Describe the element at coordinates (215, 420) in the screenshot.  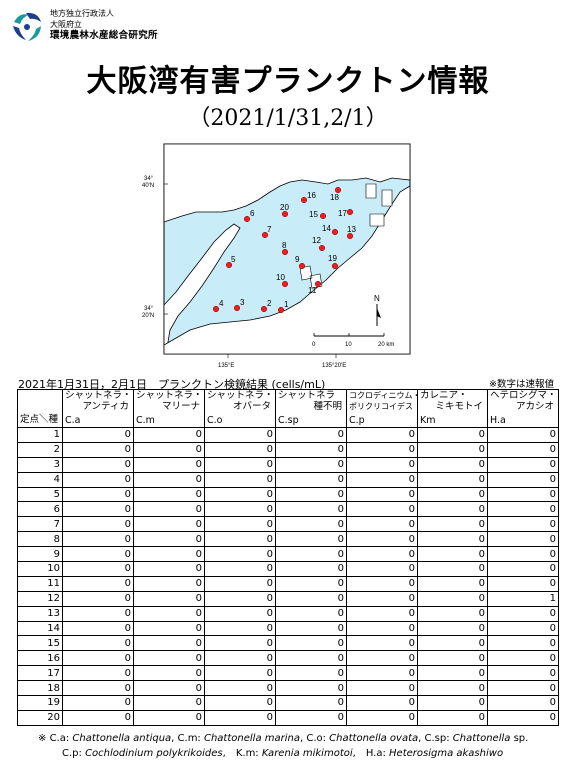
I see `col-abbr: C.o` at that location.